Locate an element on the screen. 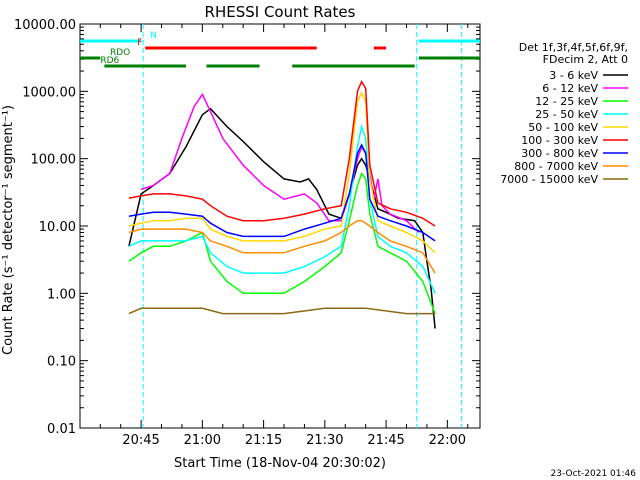 Image resolution: width=640 pixels, height=480 pixels. x-tick-label: 21:45 is located at coordinates (385, 440).